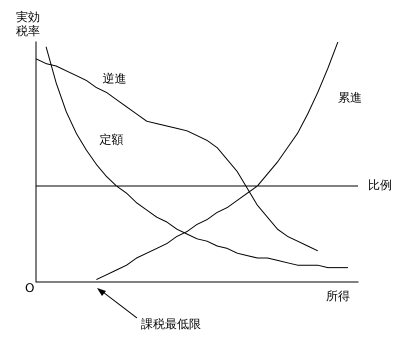 This screenshot has width=410, height=338. Describe the element at coordinates (171, 324) in the screenshot. I see `text: 課税最低限` at that location.